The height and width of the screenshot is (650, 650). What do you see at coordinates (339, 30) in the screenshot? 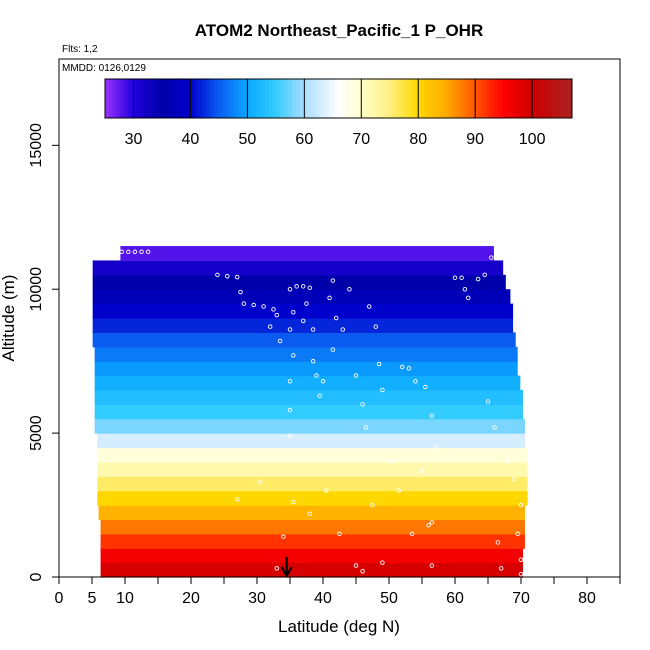
I see `chart-title: ATOM2 Northeast_Pacific_1 P_OHR` at bounding box center [339, 30].